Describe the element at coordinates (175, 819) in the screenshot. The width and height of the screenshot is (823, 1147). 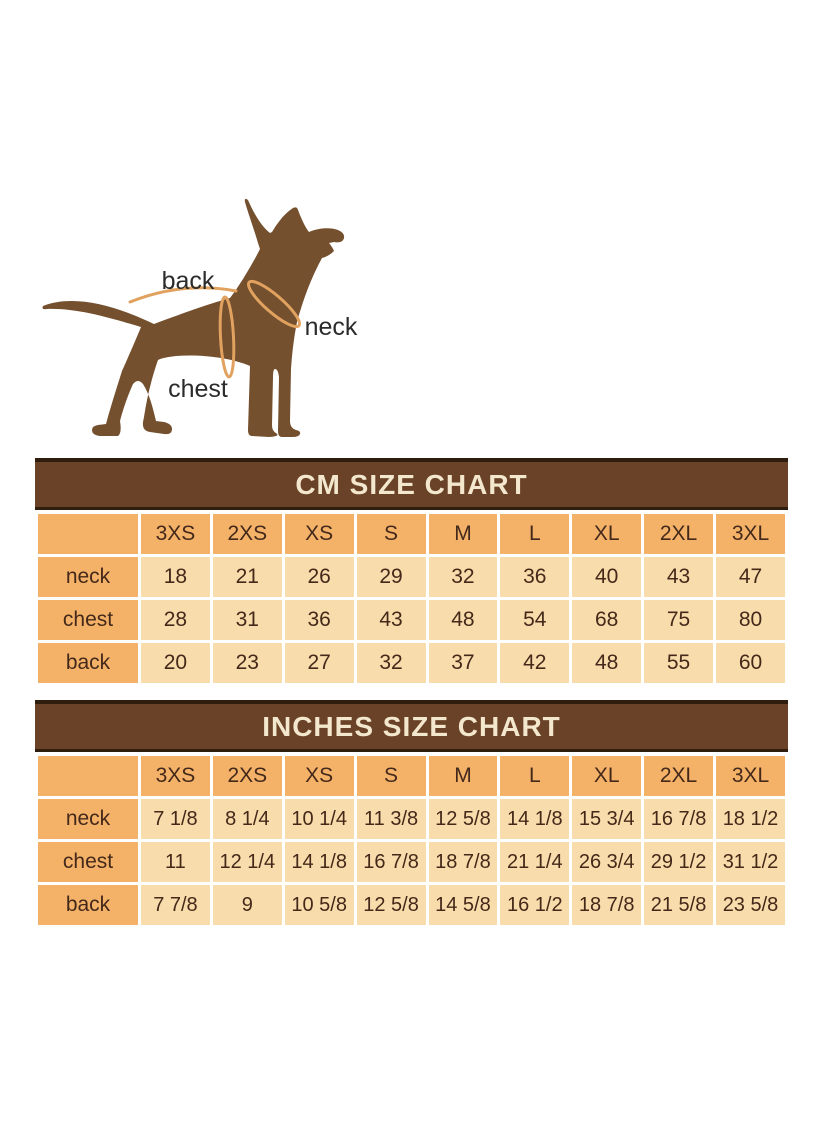
I see `inches-neck-value: 7 1/8` at that location.